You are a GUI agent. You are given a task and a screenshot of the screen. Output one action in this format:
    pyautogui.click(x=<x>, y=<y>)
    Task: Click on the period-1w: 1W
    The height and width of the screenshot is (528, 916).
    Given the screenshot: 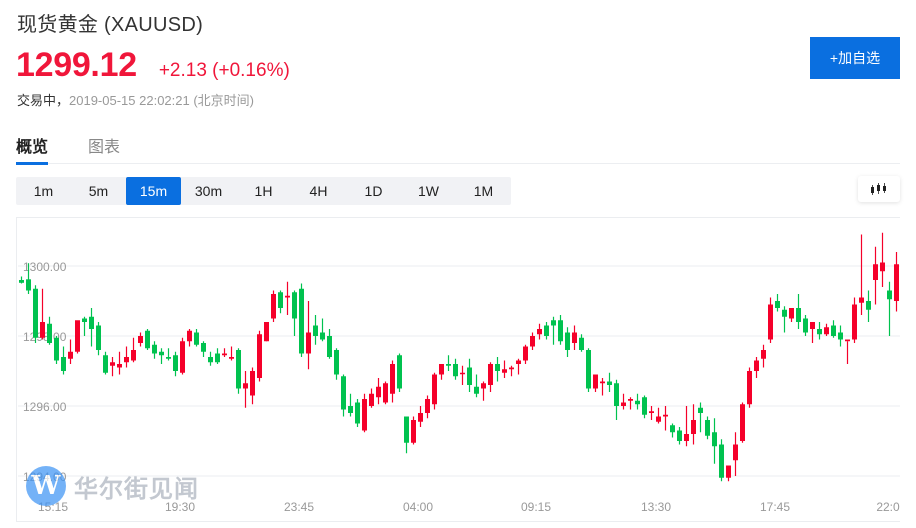 What is the action you would take?
    pyautogui.click(x=428, y=191)
    